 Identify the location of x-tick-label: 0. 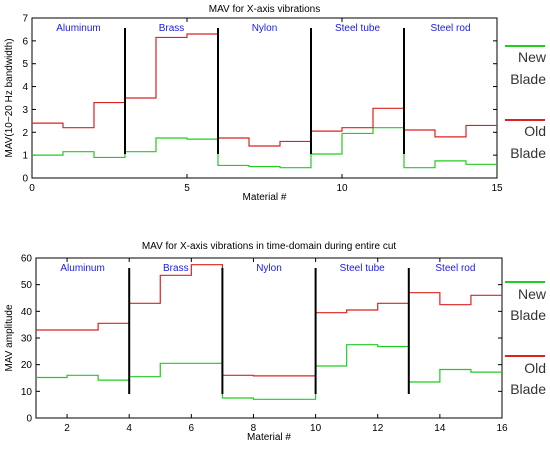
(32, 188).